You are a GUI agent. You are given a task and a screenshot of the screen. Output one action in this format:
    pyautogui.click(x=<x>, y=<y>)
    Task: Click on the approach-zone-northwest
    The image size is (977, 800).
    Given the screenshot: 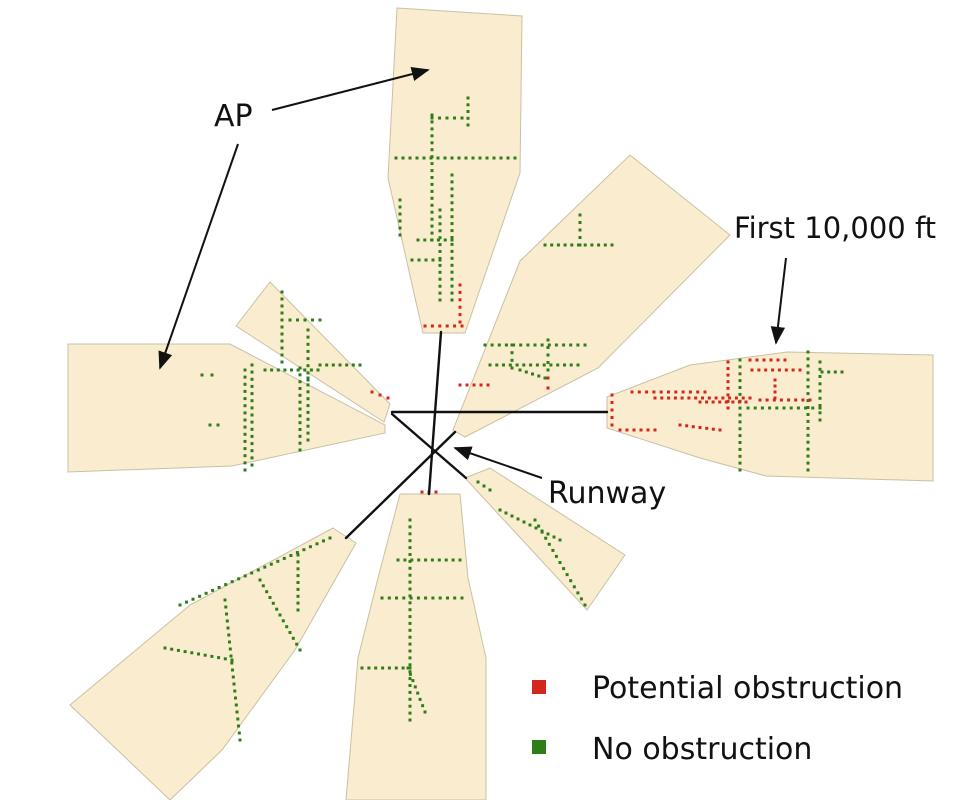 What is the action you would take?
    pyautogui.click(x=313, y=352)
    